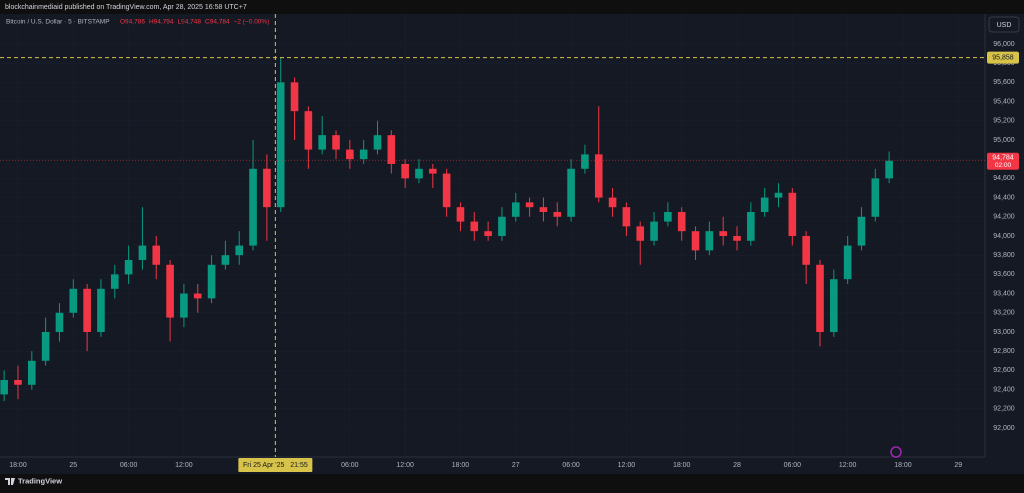  Describe the element at coordinates (190, 22) in the screenshot. I see `ohlc-value: L94,748` at that location.